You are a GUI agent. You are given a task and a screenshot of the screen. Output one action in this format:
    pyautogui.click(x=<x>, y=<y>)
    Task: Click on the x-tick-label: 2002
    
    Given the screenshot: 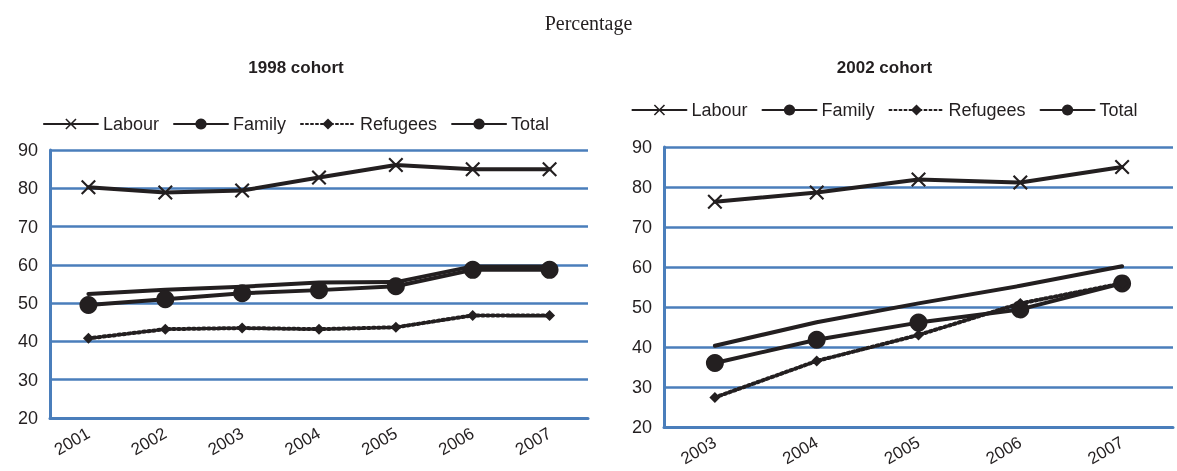 What is the action you would take?
    pyautogui.click(x=149, y=441)
    